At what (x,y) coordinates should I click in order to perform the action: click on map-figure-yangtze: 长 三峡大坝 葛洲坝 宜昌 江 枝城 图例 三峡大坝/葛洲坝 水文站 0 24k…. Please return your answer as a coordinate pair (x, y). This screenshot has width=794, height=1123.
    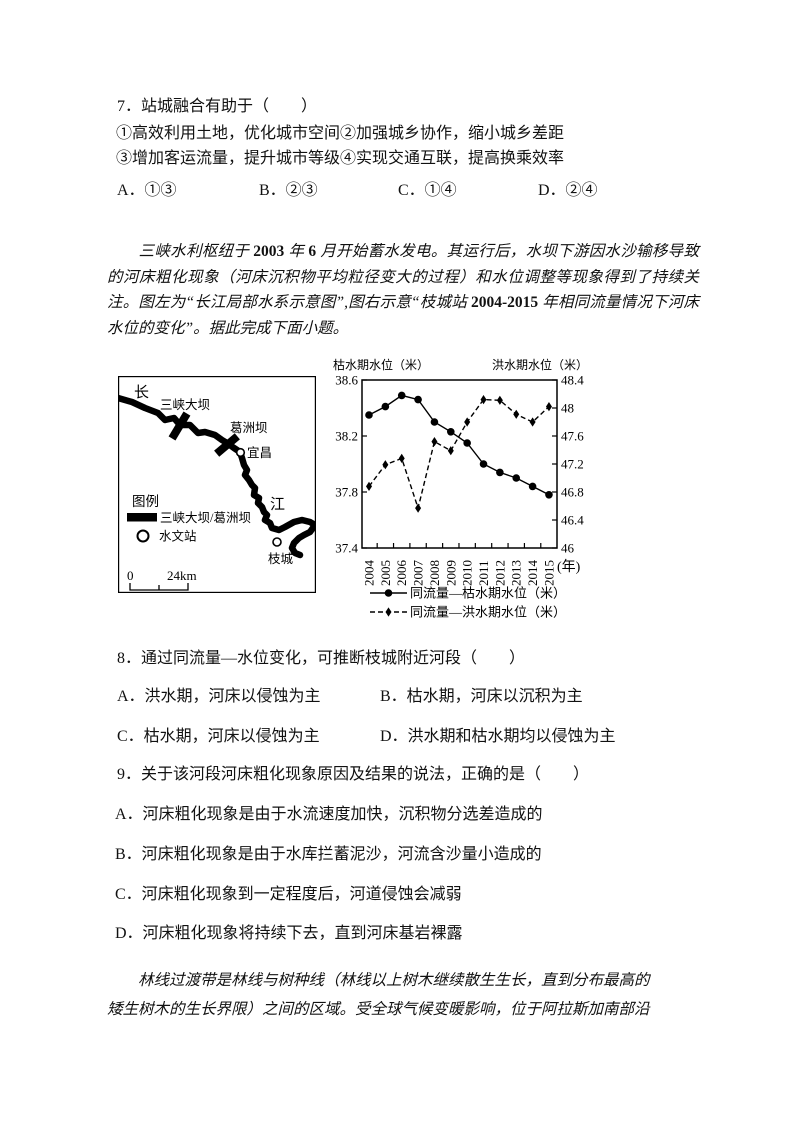
    Looking at the image, I should click on (217, 484).